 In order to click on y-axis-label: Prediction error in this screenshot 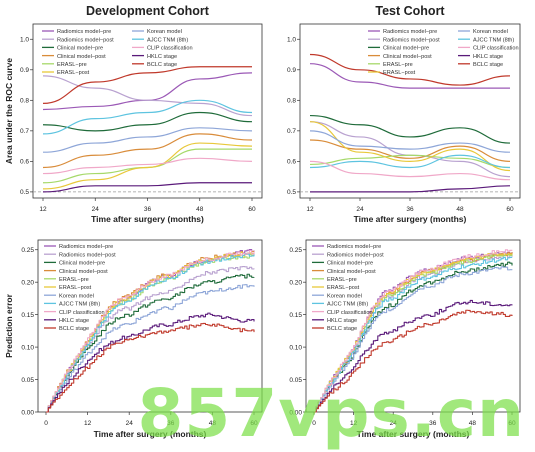, I will do `click(9, 325)`.